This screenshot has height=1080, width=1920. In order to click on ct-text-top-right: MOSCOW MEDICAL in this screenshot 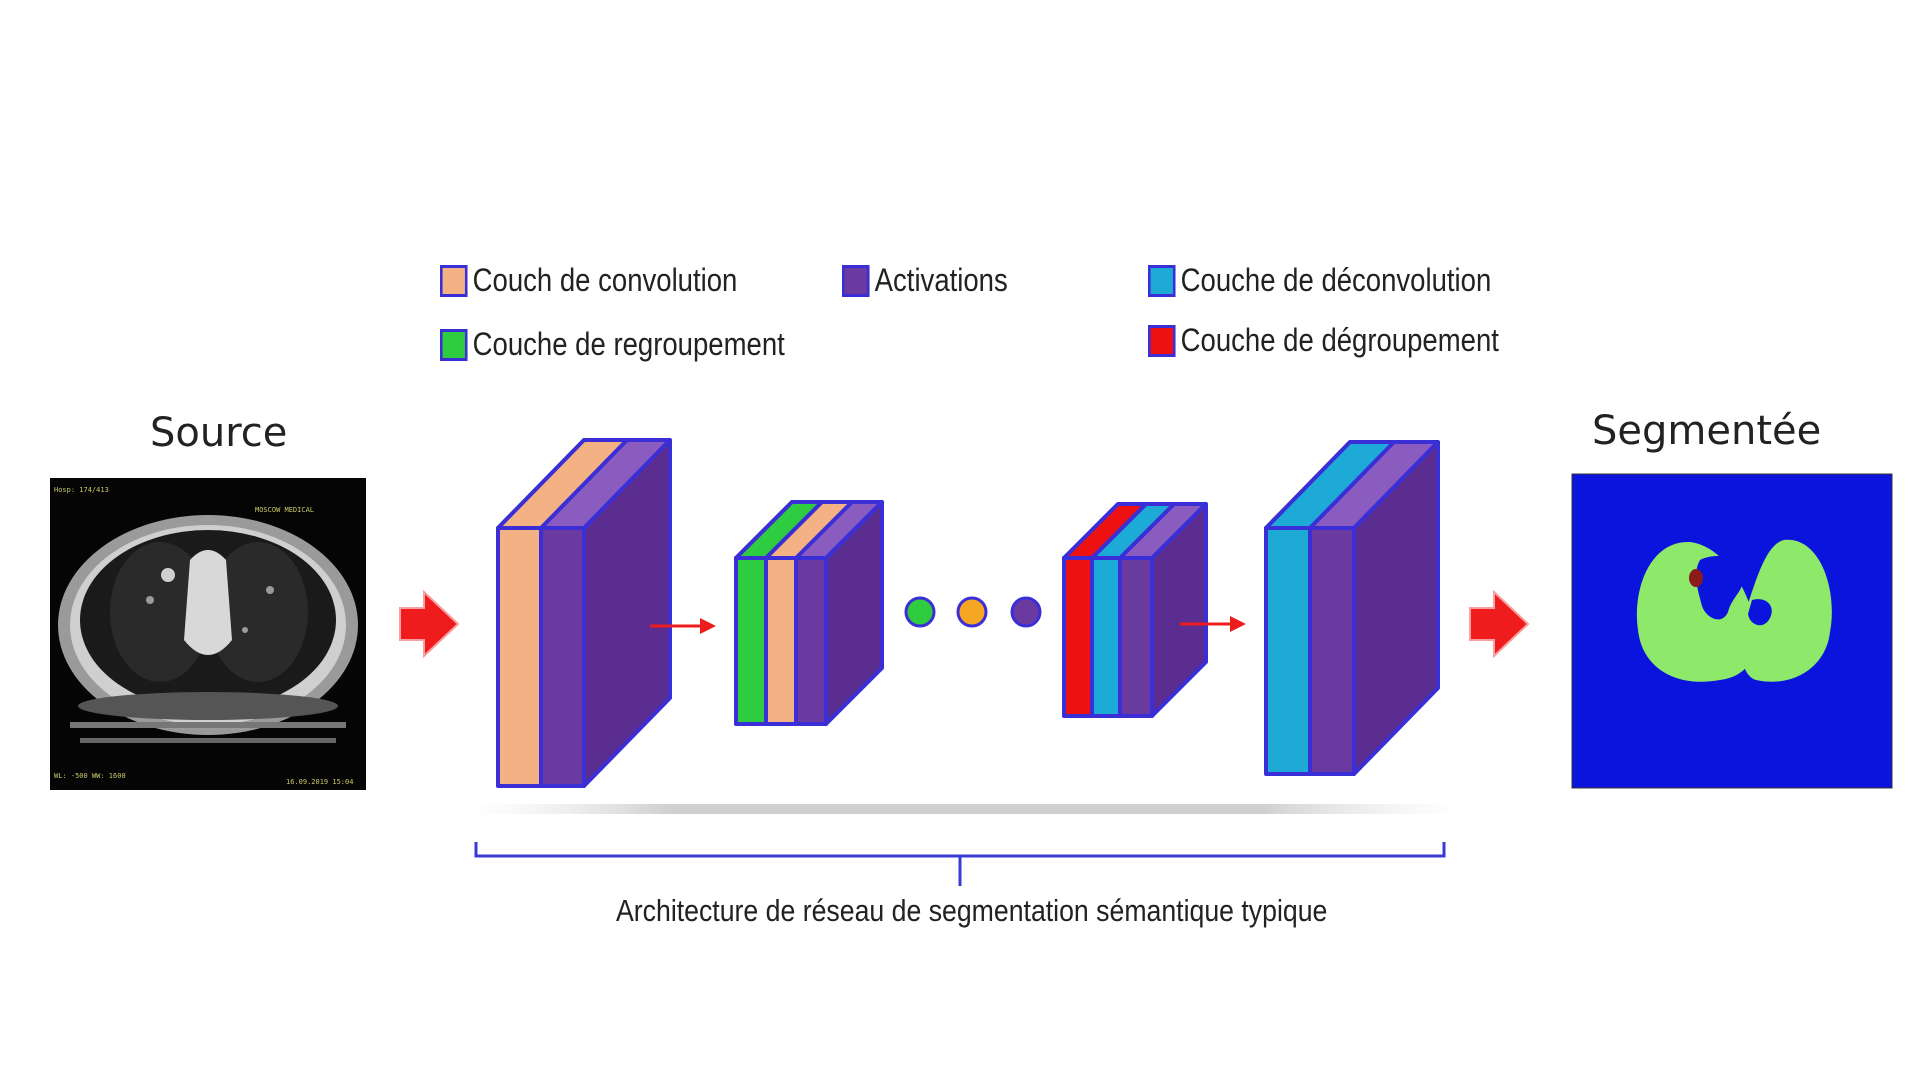, I will do `click(284, 510)`.